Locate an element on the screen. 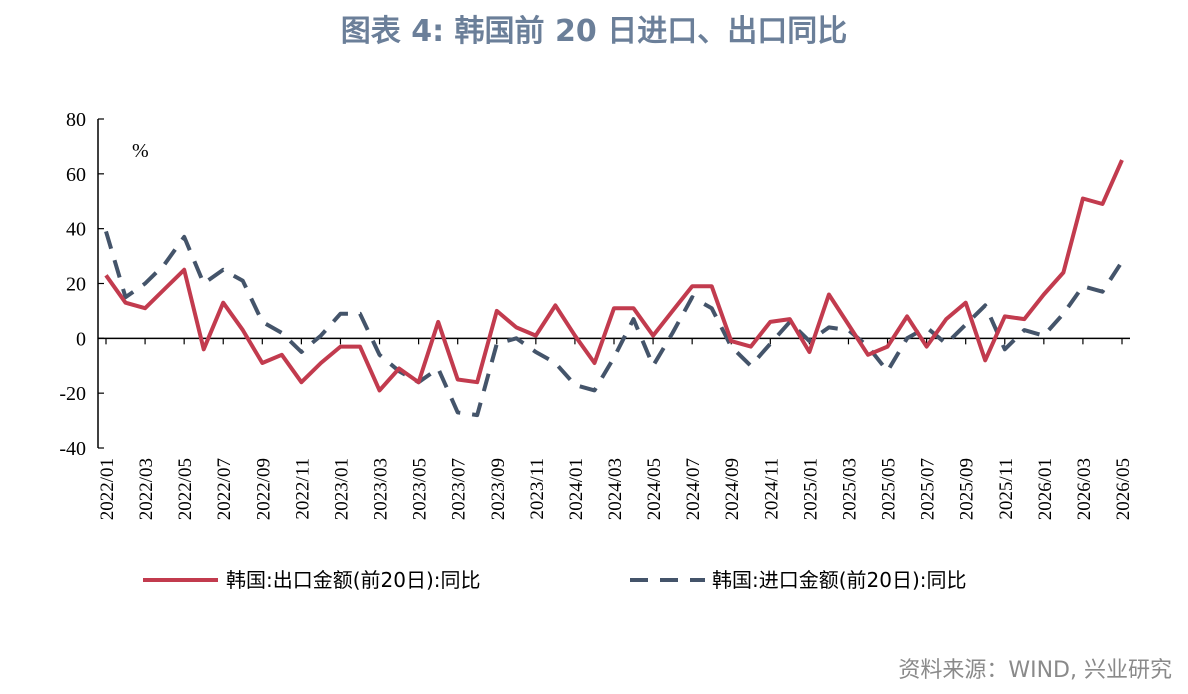 This screenshot has height=694, width=1188. x-tick-label: 2026/05 is located at coordinates (1123, 489).